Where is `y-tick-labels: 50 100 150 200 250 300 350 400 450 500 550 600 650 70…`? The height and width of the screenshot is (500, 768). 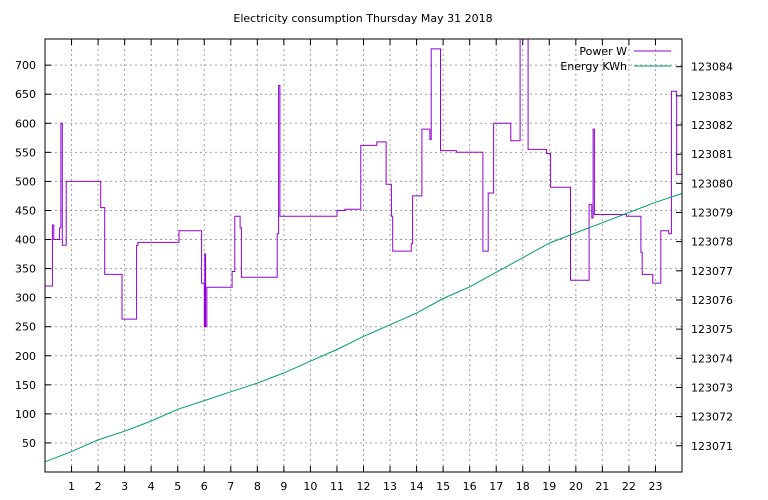 y-tick-labels: 50 100 150 200 250 300 350 400 450 500 550 600 650 70… is located at coordinates (25, 254).